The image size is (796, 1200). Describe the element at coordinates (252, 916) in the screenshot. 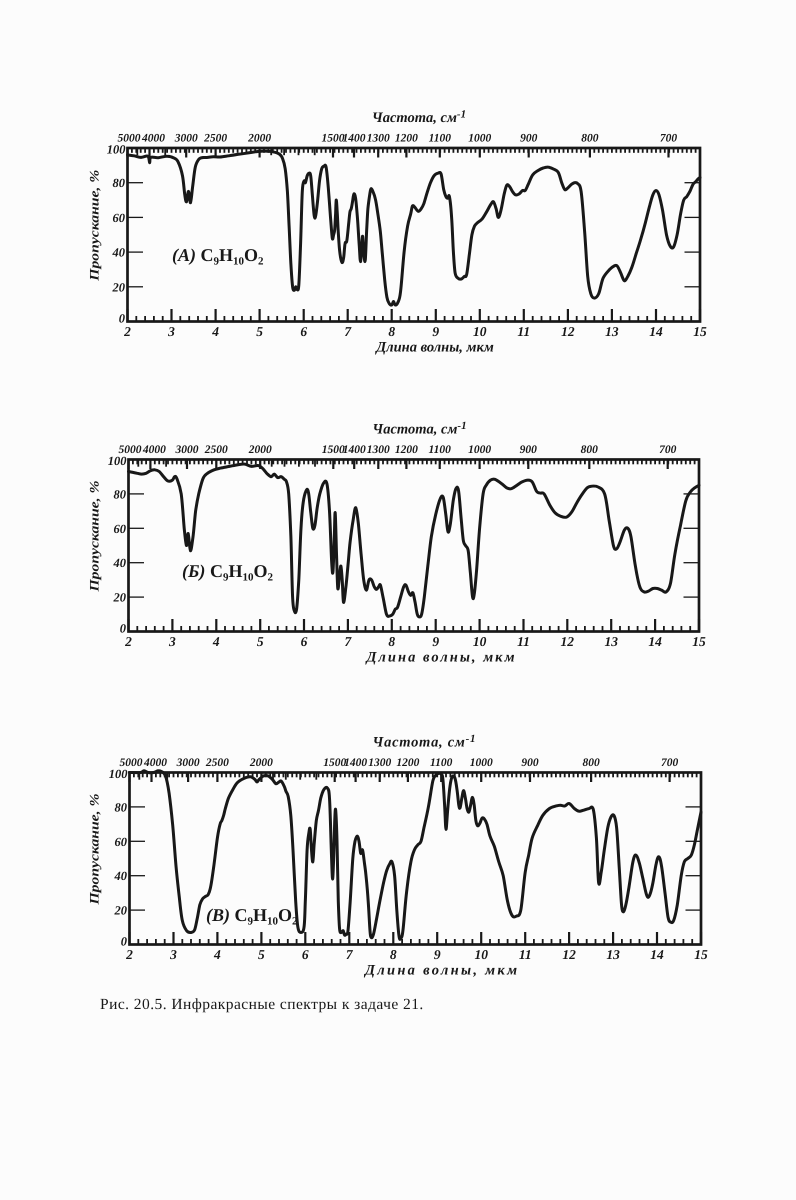

I see `svg-text: (В) C9H10O2` at that location.